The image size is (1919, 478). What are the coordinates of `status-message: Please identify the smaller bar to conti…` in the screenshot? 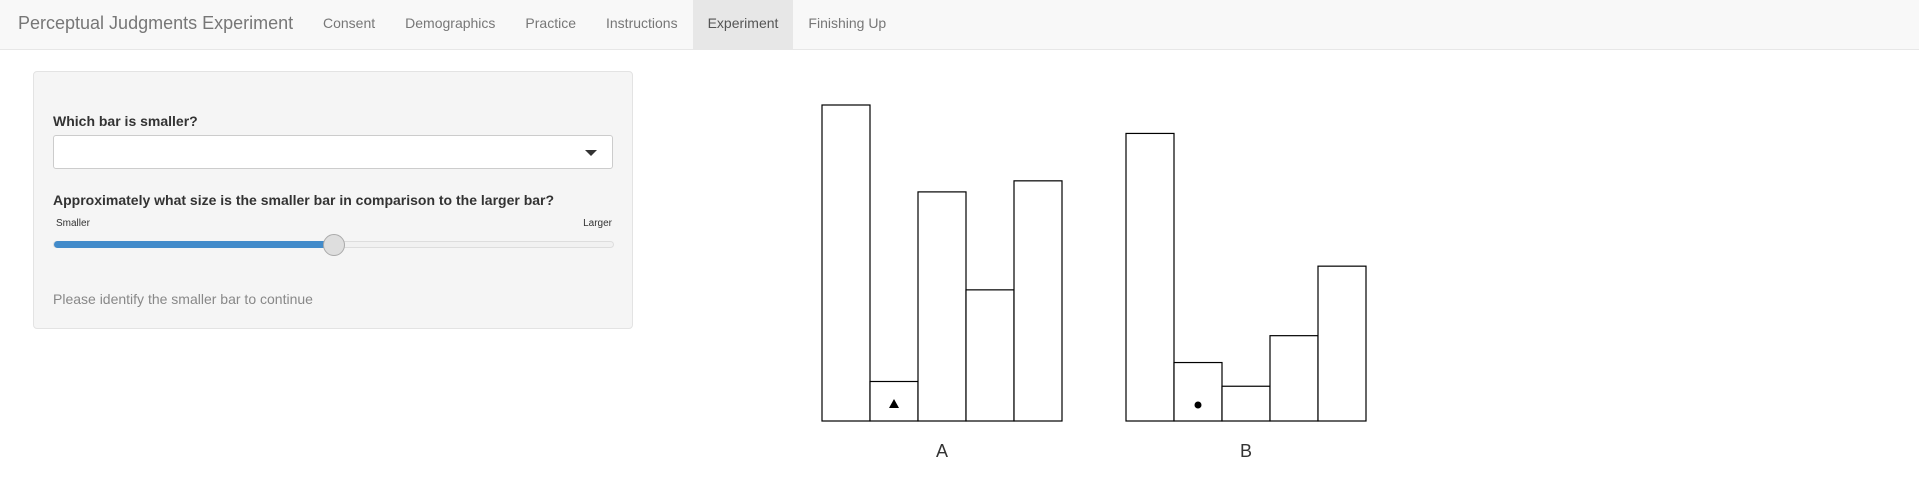 It's located at (183, 299).